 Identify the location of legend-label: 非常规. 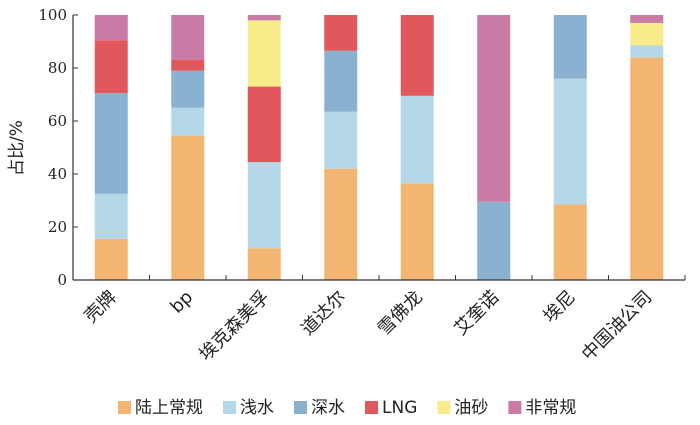
(550, 408).